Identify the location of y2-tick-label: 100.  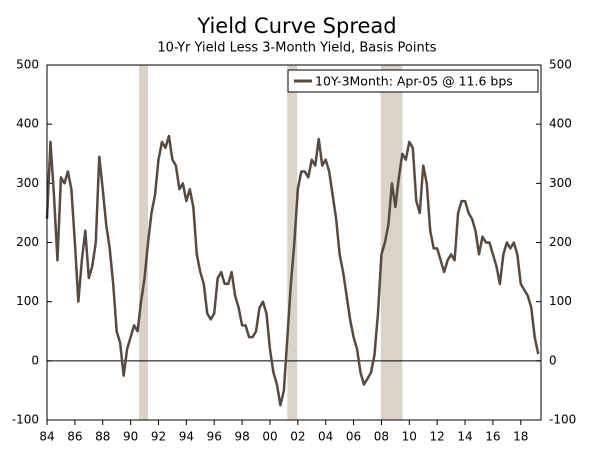
(560, 301).